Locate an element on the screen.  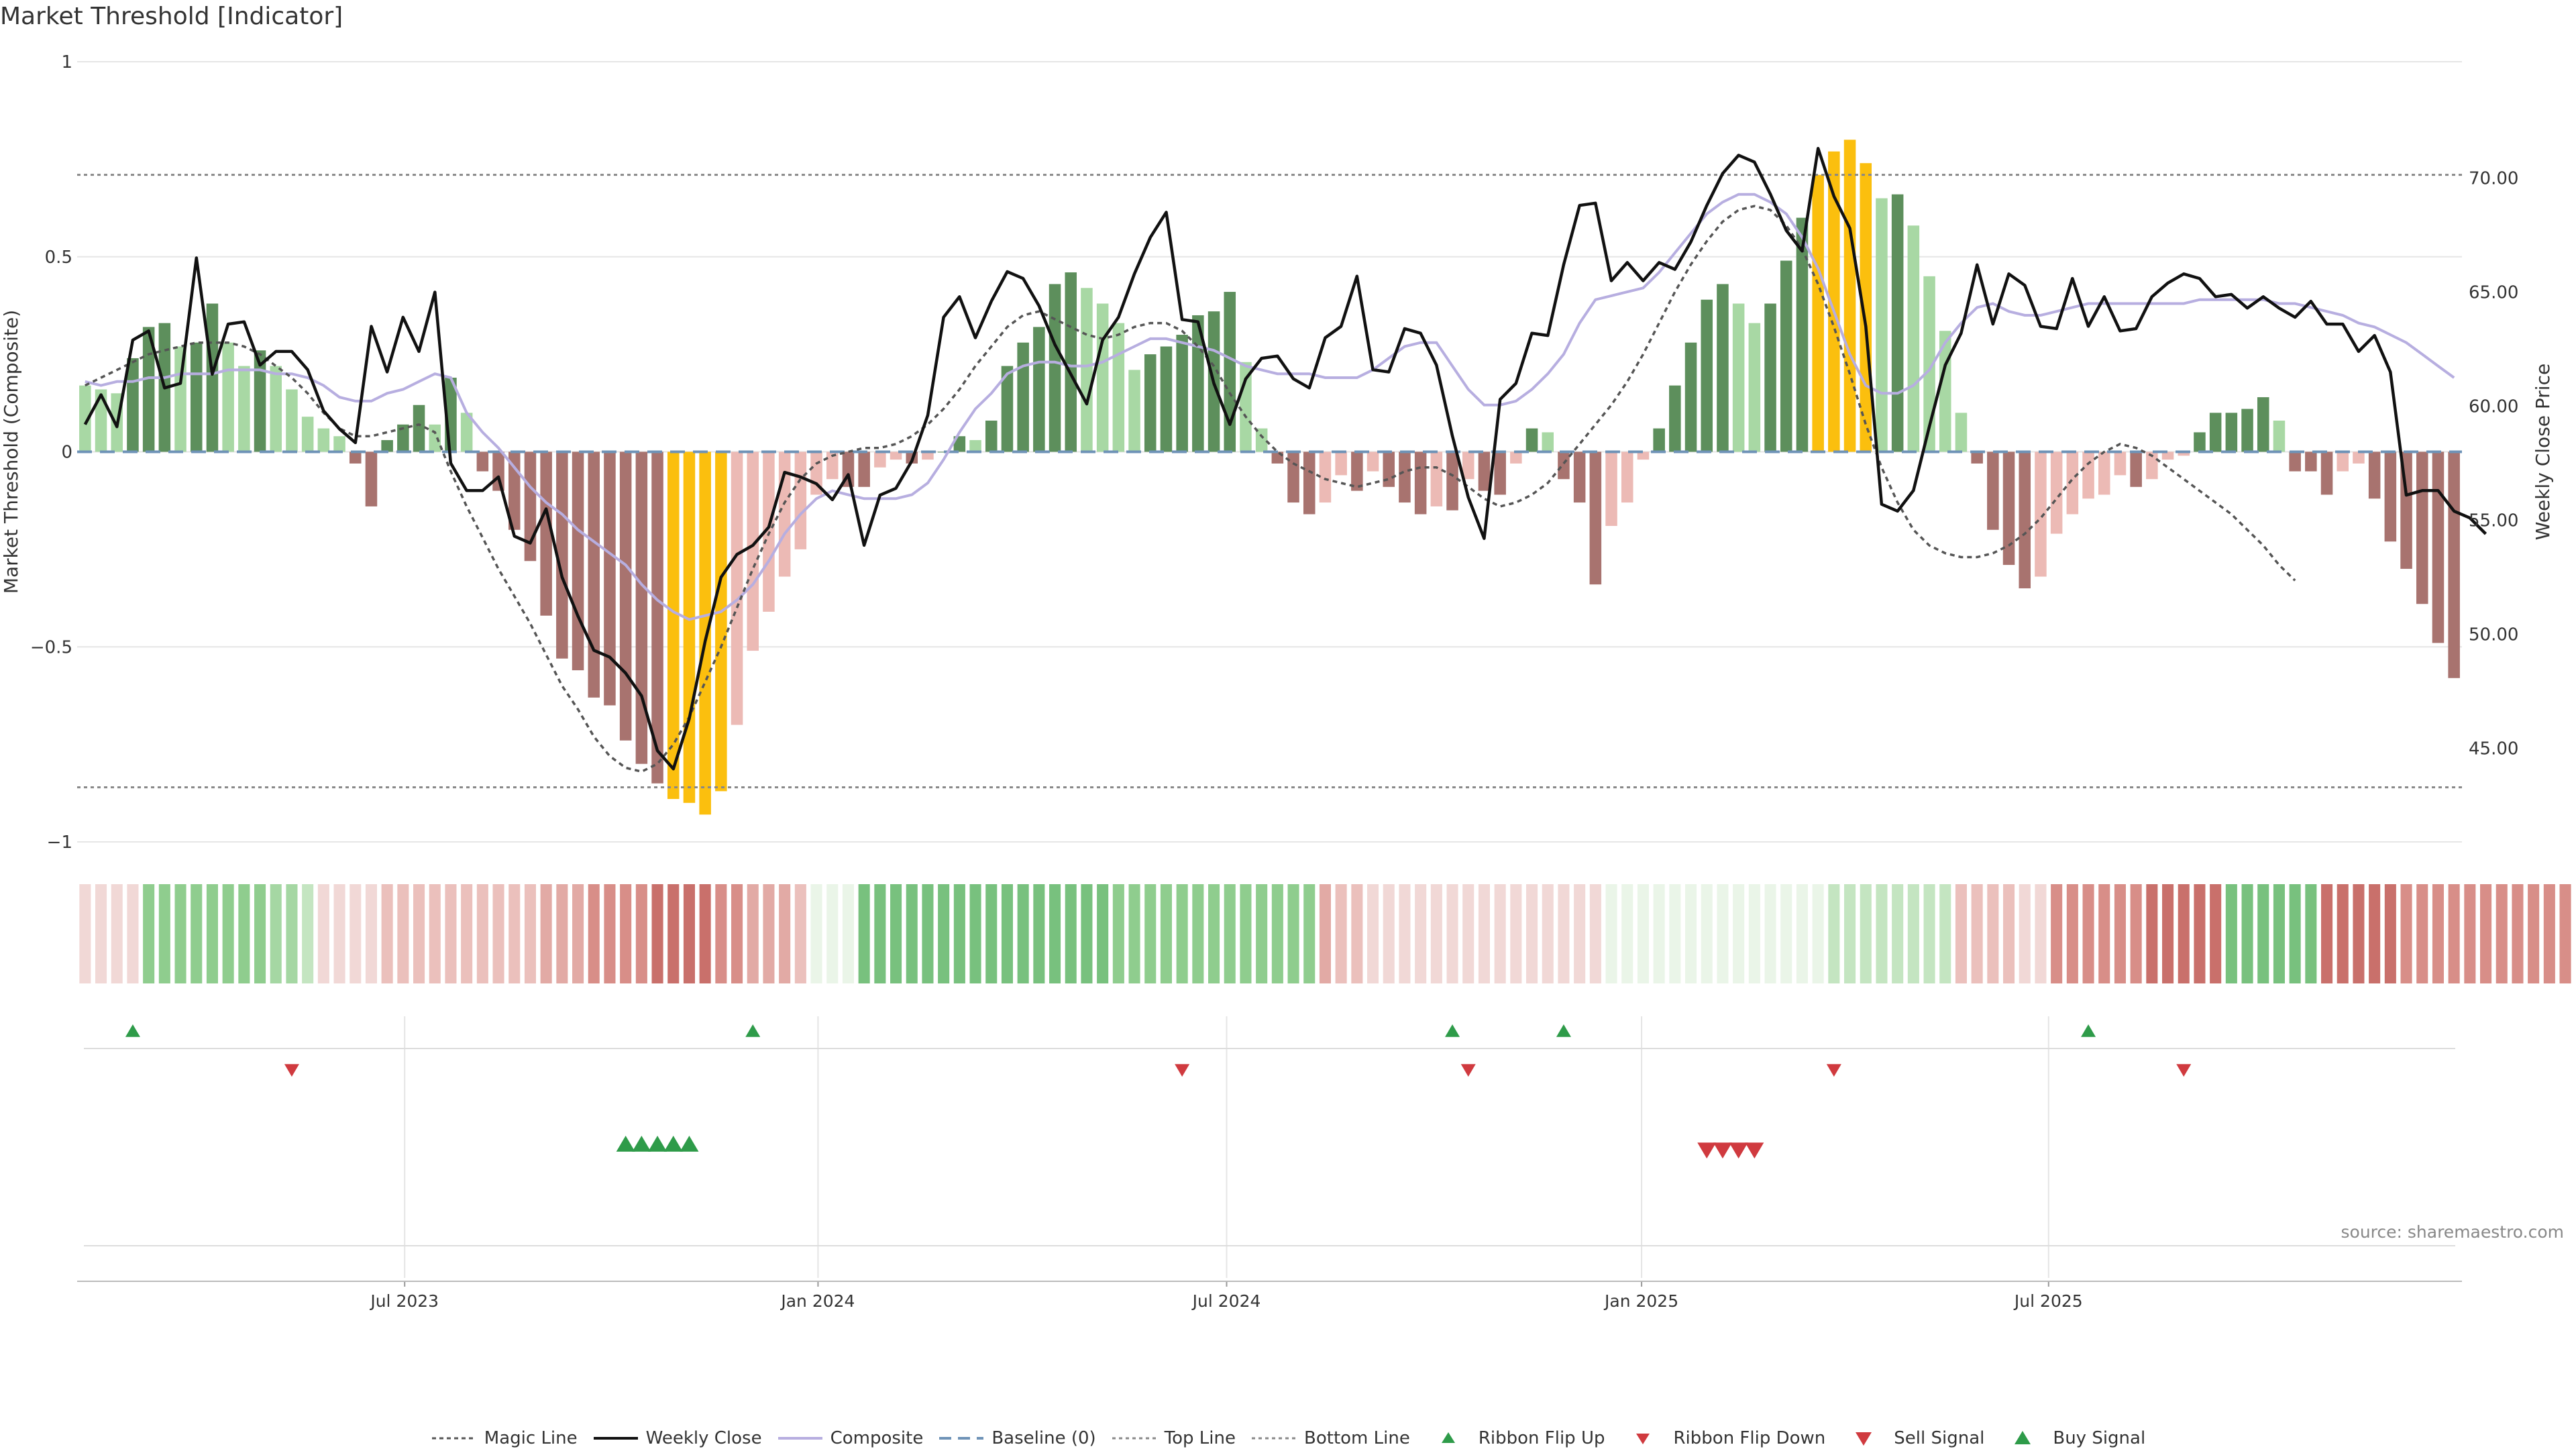
legend-item-flipdown: Ribbon Flip Down is located at coordinates (1722, 1438).